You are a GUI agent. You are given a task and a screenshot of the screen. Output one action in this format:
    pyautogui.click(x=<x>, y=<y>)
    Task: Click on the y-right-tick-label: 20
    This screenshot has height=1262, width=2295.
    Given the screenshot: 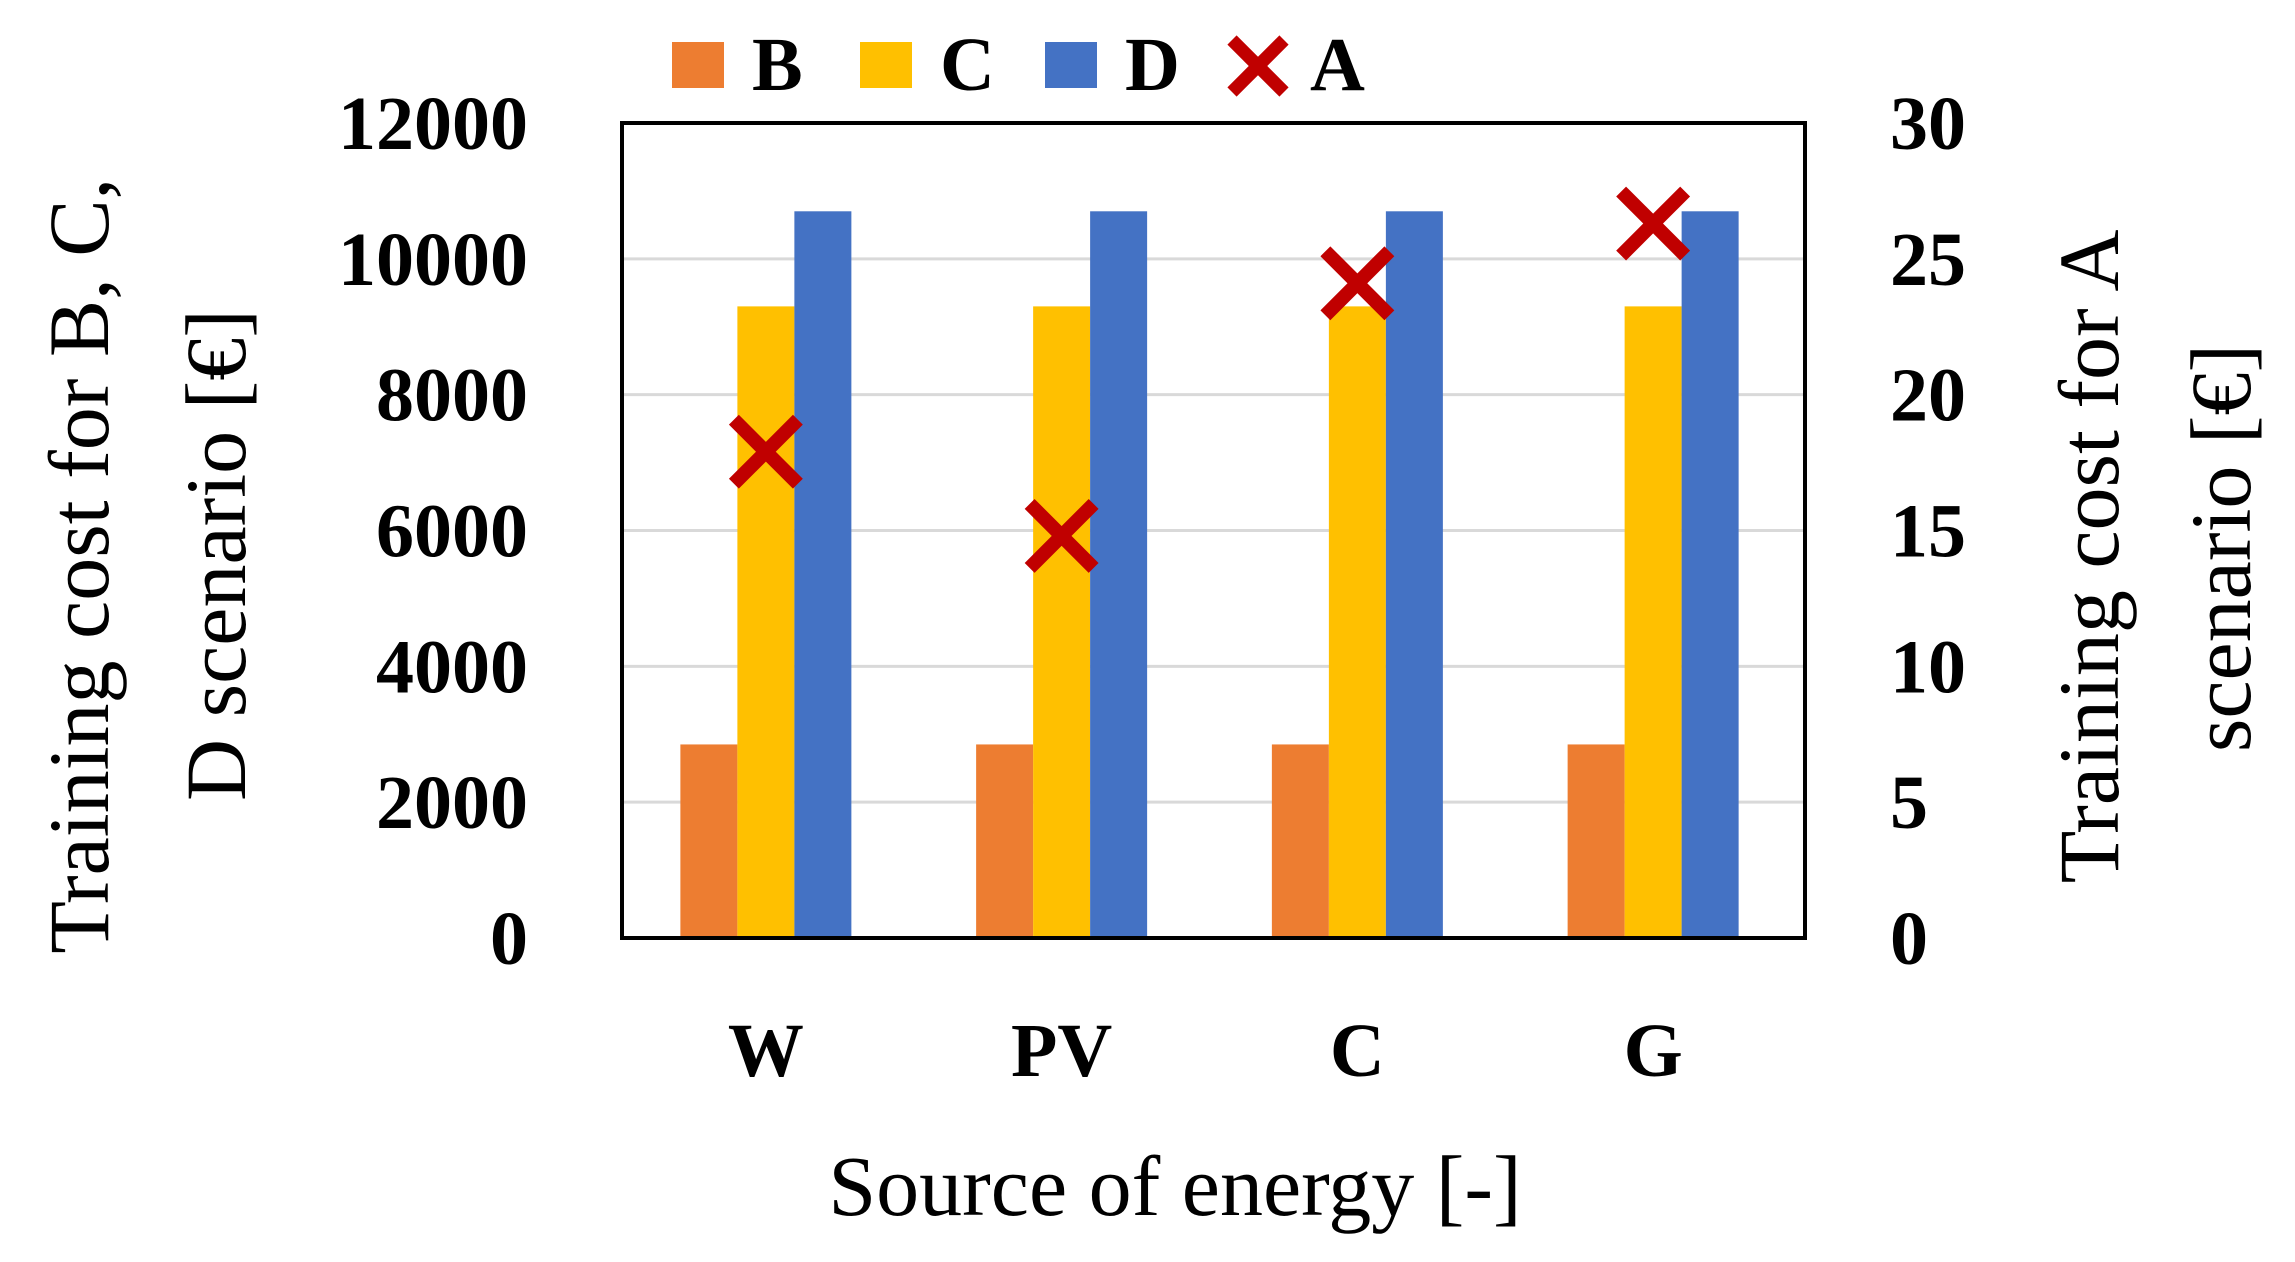 What is the action you would take?
    pyautogui.click(x=1928, y=396)
    